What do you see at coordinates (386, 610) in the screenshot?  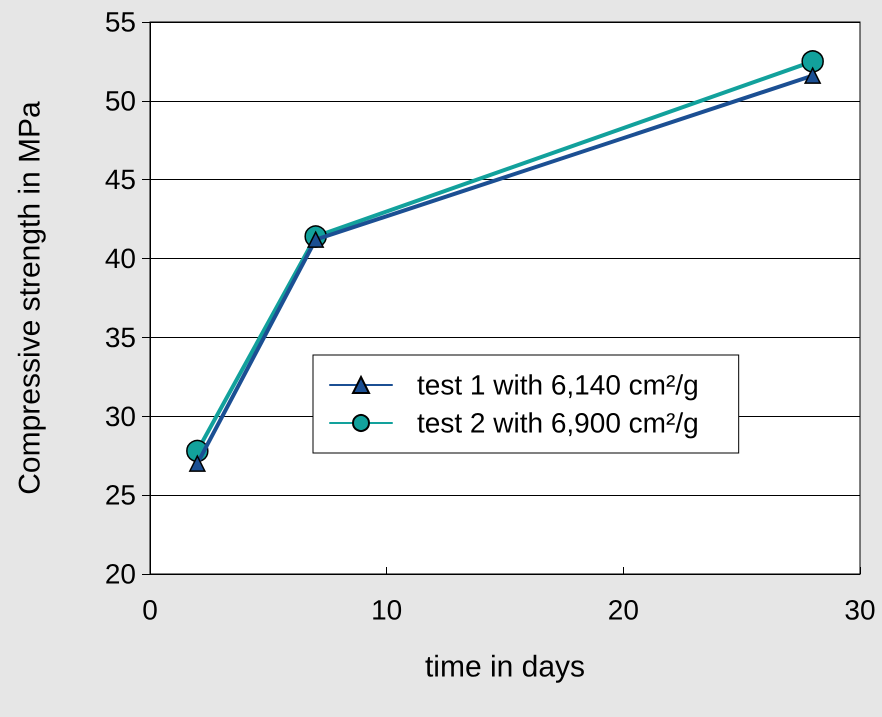 I see `x-tick-label: 10` at bounding box center [386, 610].